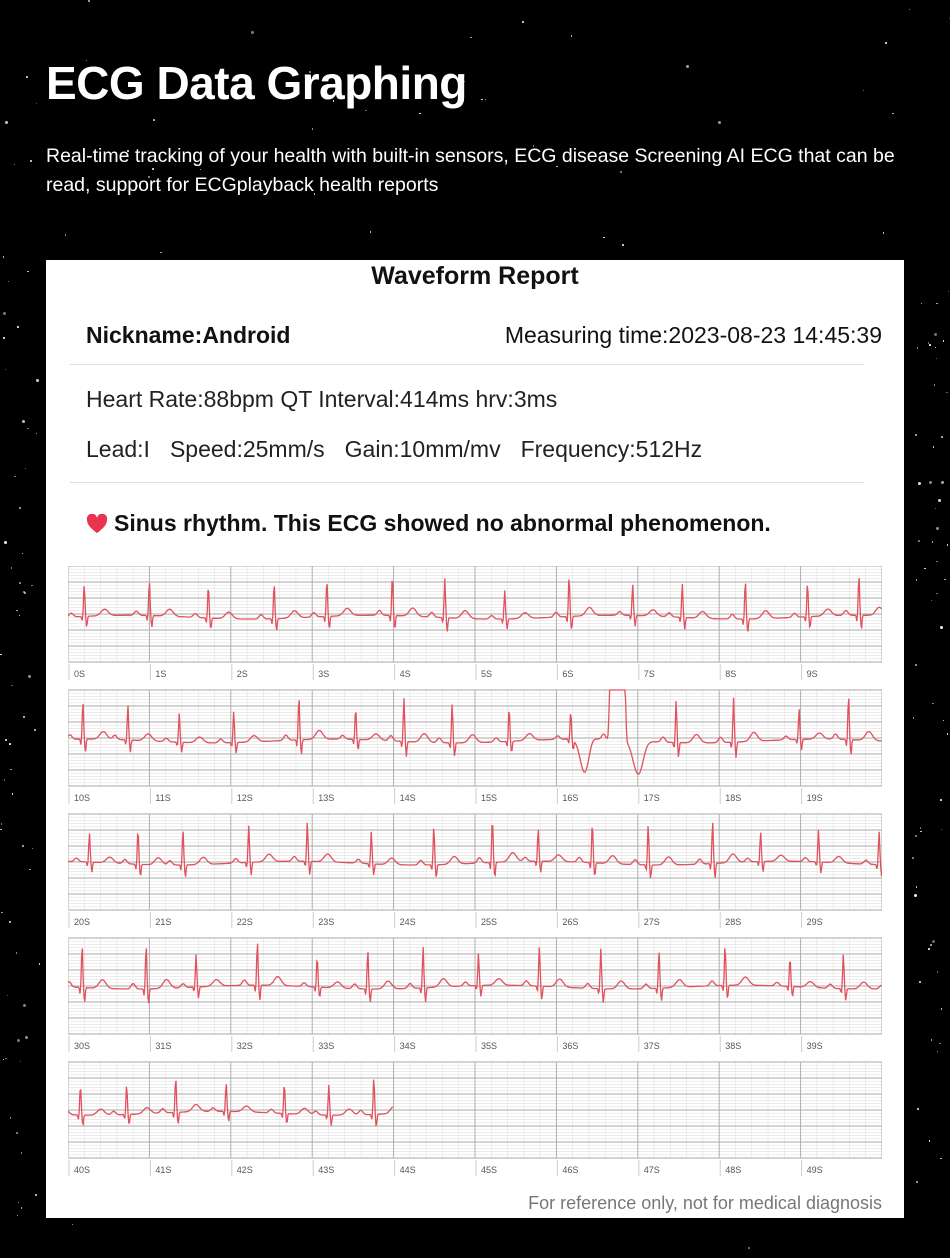  Describe the element at coordinates (693, 335) in the screenshot. I see `measuring-time: Measuring time:2023-08-23 14:45:39` at that location.